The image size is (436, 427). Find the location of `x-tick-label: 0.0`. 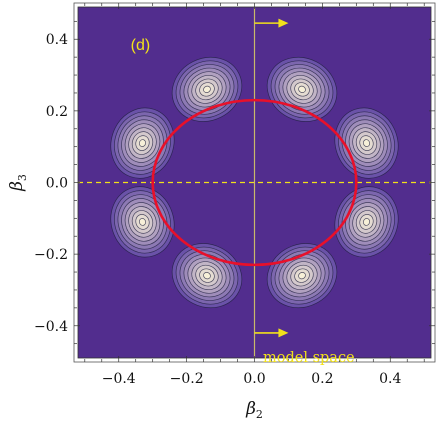

x-tick-label: 0.0 is located at coordinates (254, 379).